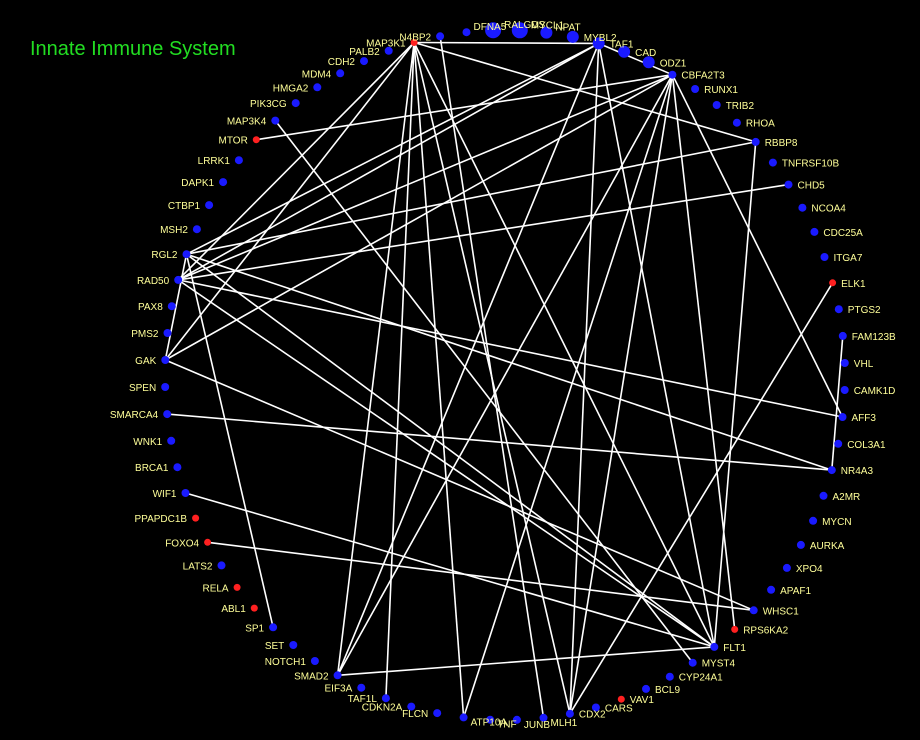 The image size is (920, 740). I want to click on node-label-pms2: PMS2, so click(145, 334).